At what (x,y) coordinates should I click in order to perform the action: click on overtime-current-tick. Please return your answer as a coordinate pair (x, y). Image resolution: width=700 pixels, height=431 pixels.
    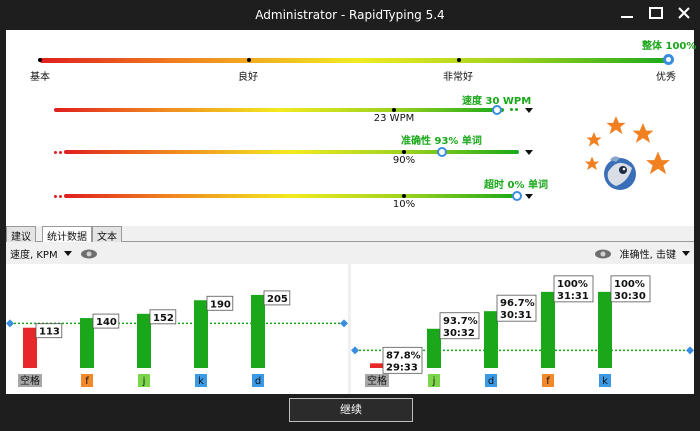
    Looking at the image, I should click on (404, 196).